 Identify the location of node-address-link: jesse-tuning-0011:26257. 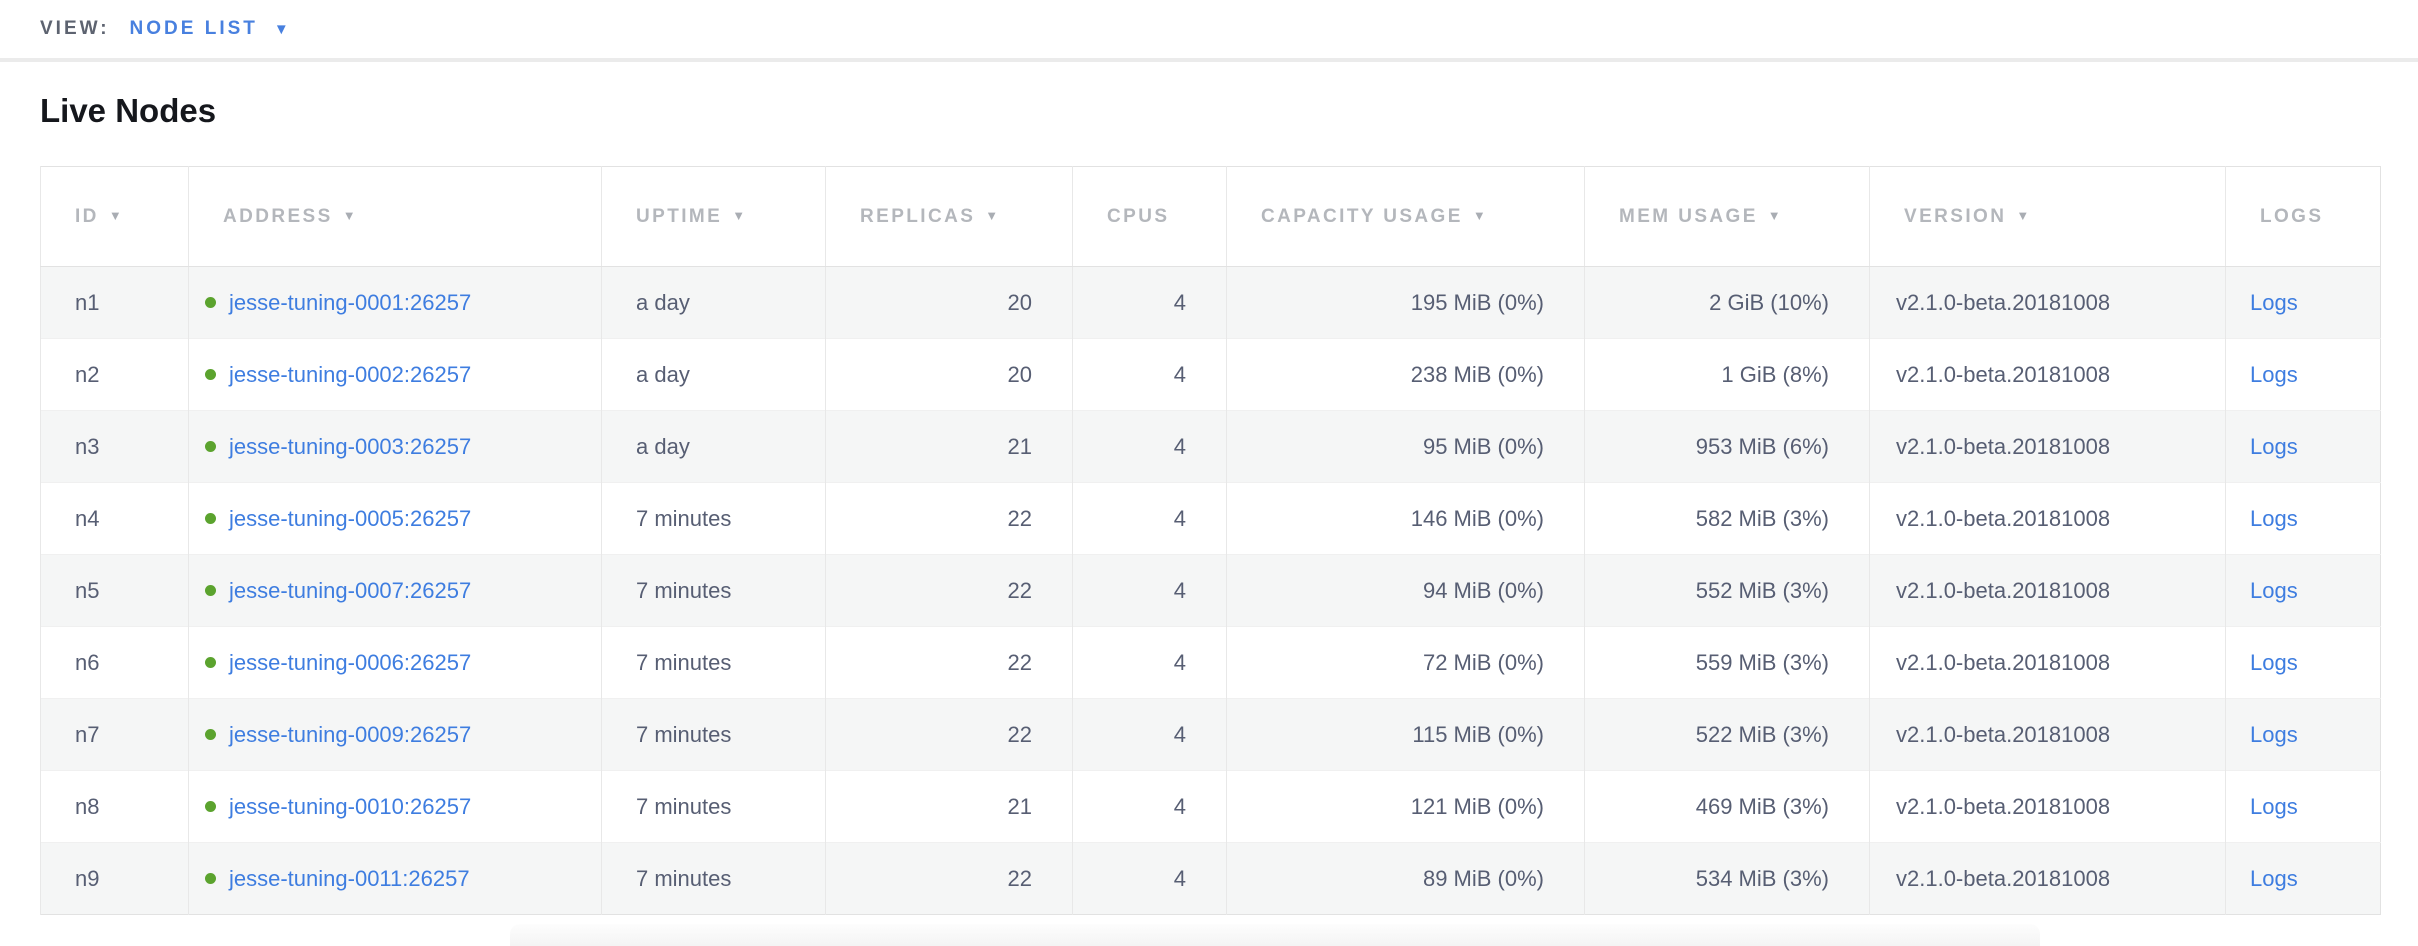
(349, 878).